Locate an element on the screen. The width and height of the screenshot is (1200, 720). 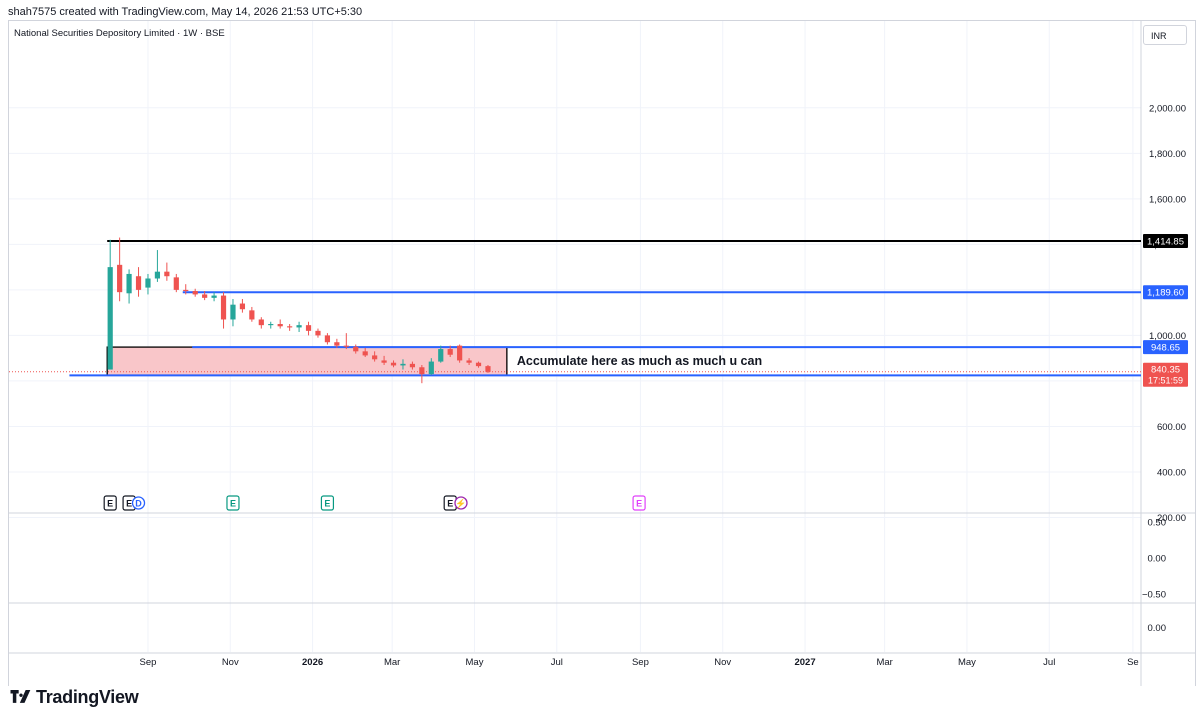
tradingview-logo-icon is located at coordinates (20, 696).